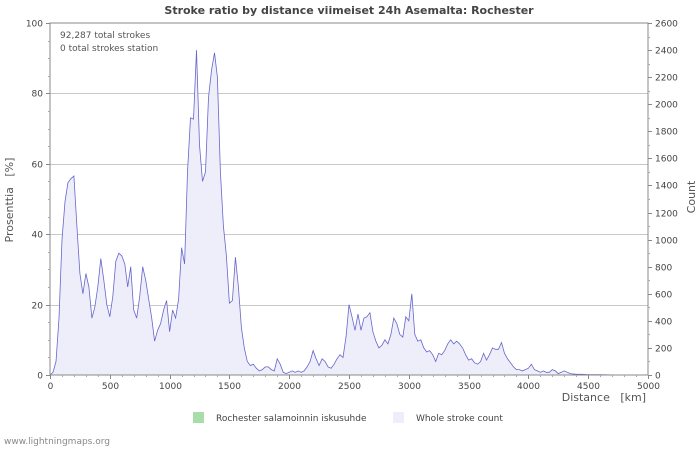 The image size is (700, 450). I want to click on annotation-total-strokes: 92,287 total strokes, so click(105, 36).